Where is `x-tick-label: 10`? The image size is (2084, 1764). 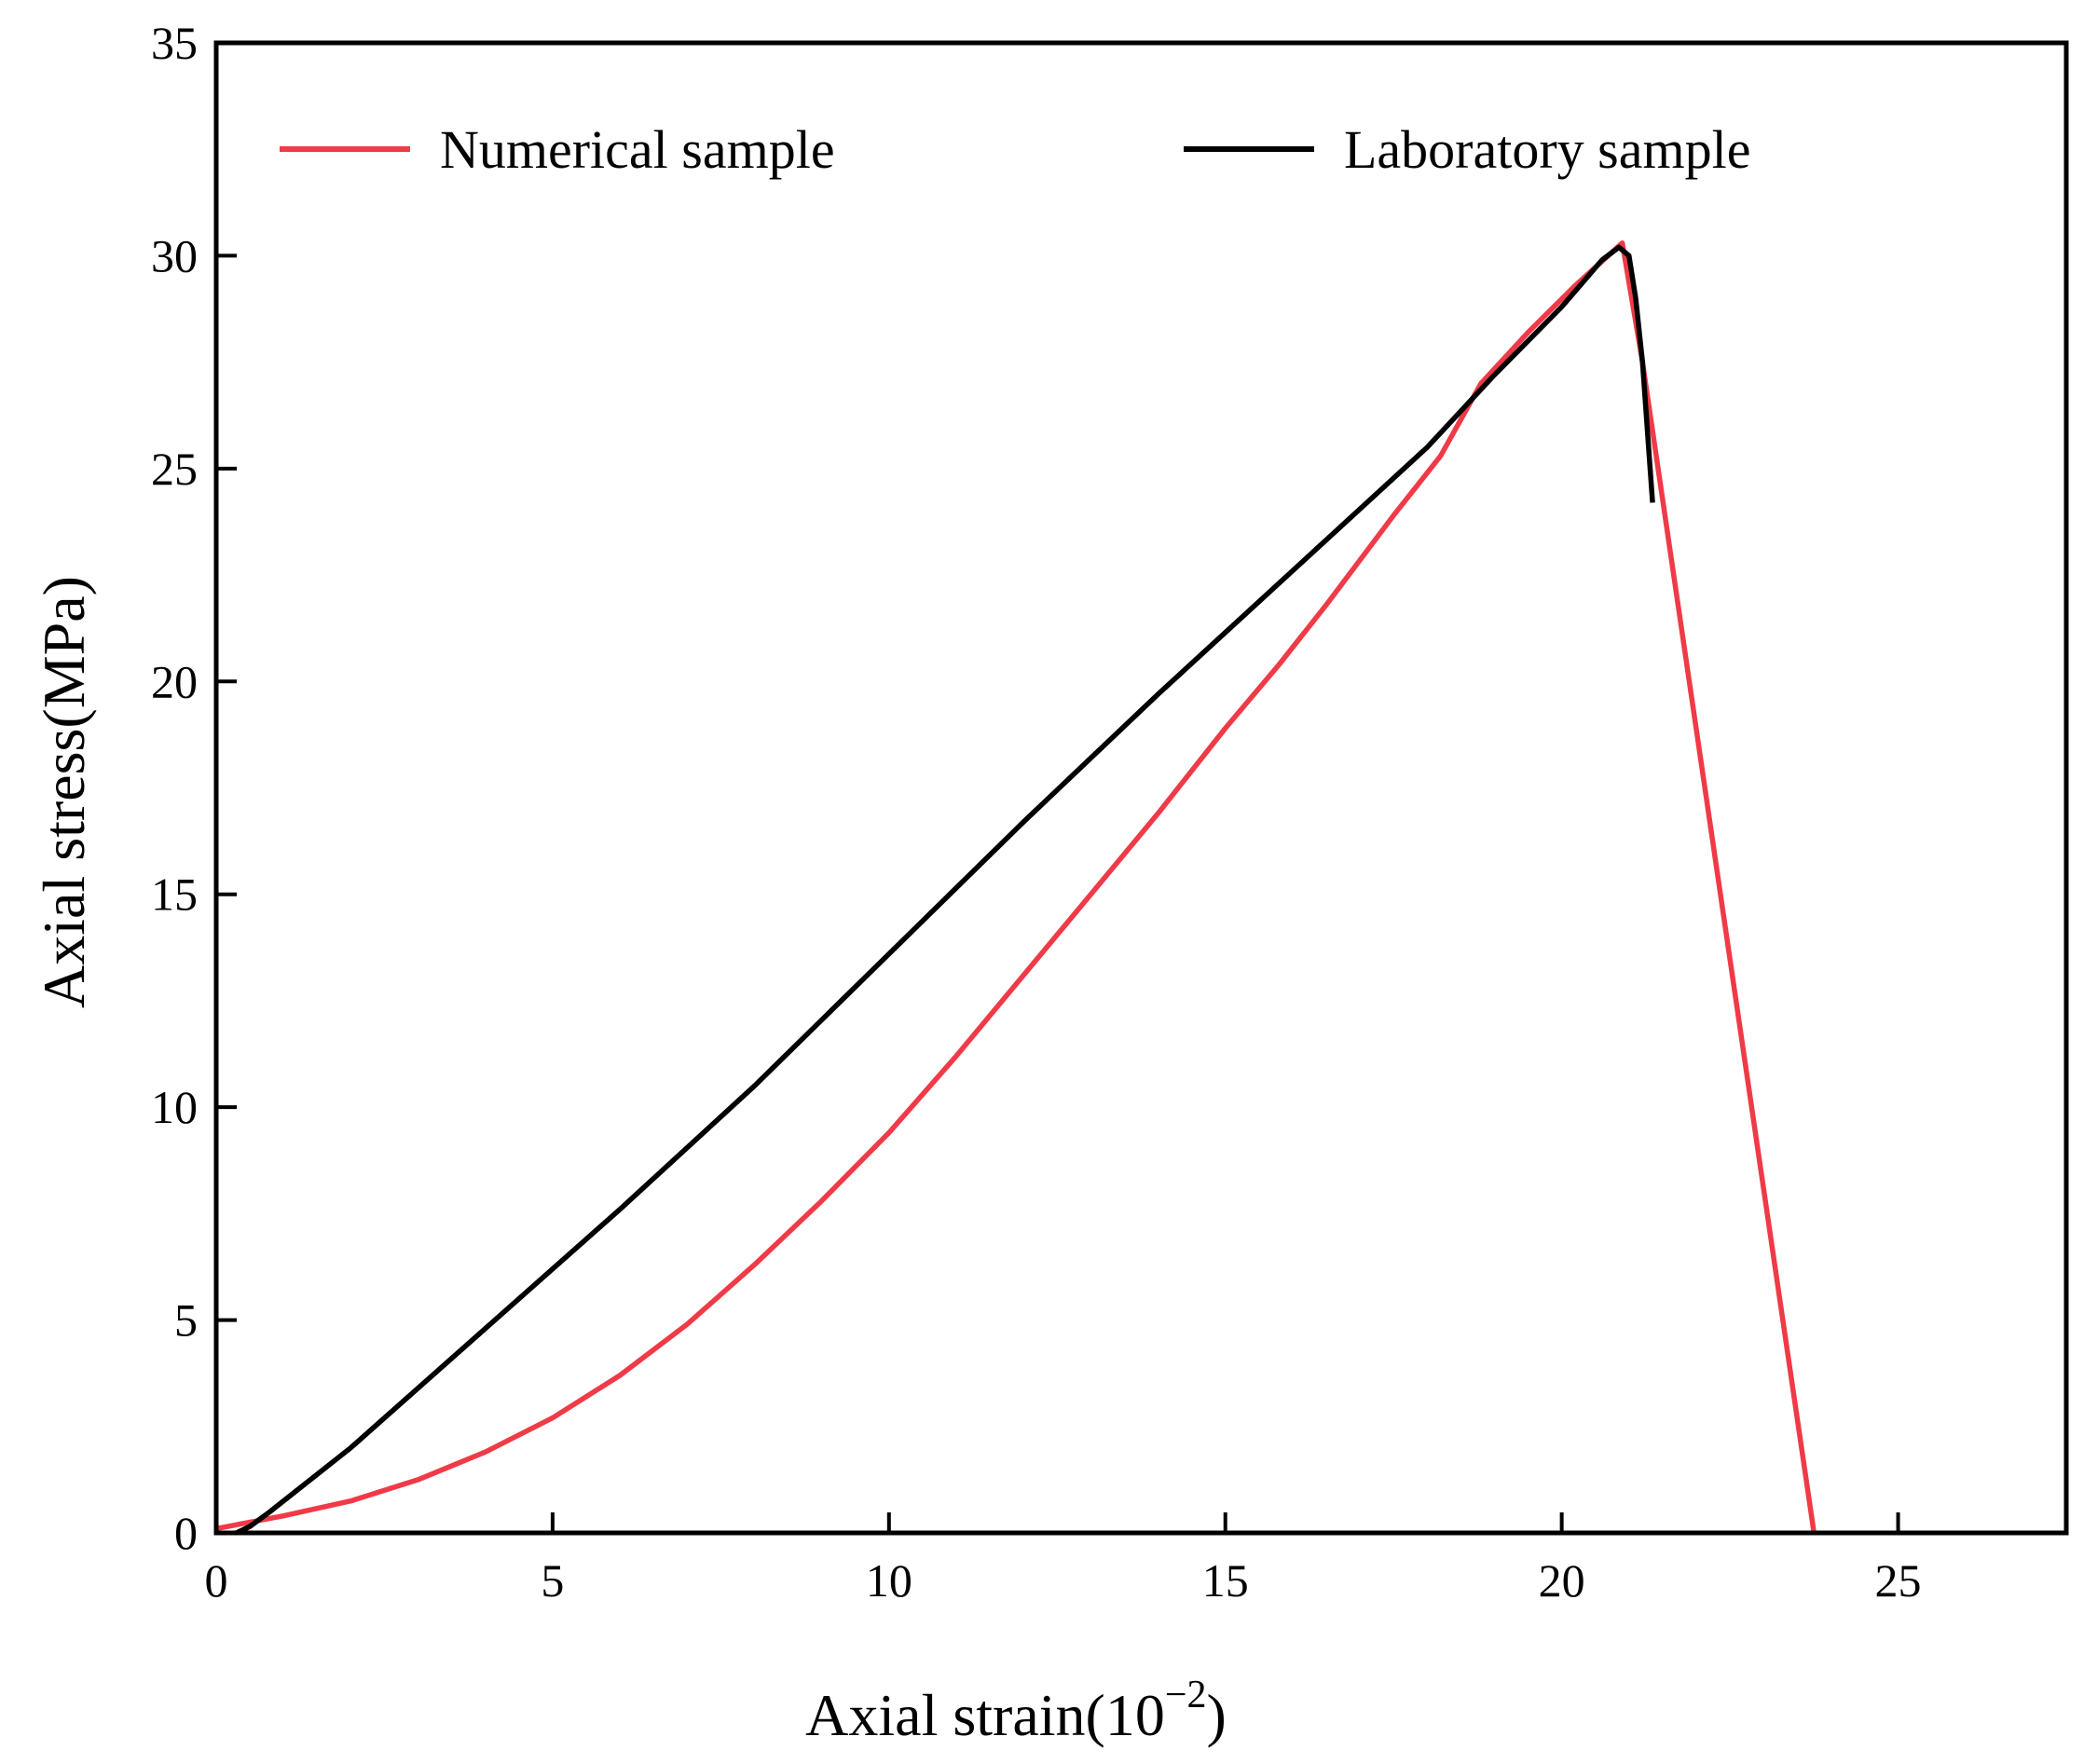
x-tick-label: 10 is located at coordinates (889, 1581).